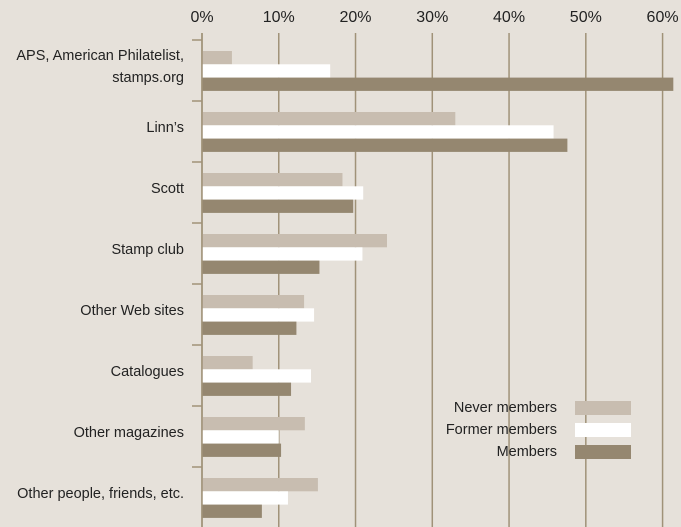 The width and height of the screenshot is (681, 527). I want to click on y-tick-label: Catalogues, so click(147, 371).